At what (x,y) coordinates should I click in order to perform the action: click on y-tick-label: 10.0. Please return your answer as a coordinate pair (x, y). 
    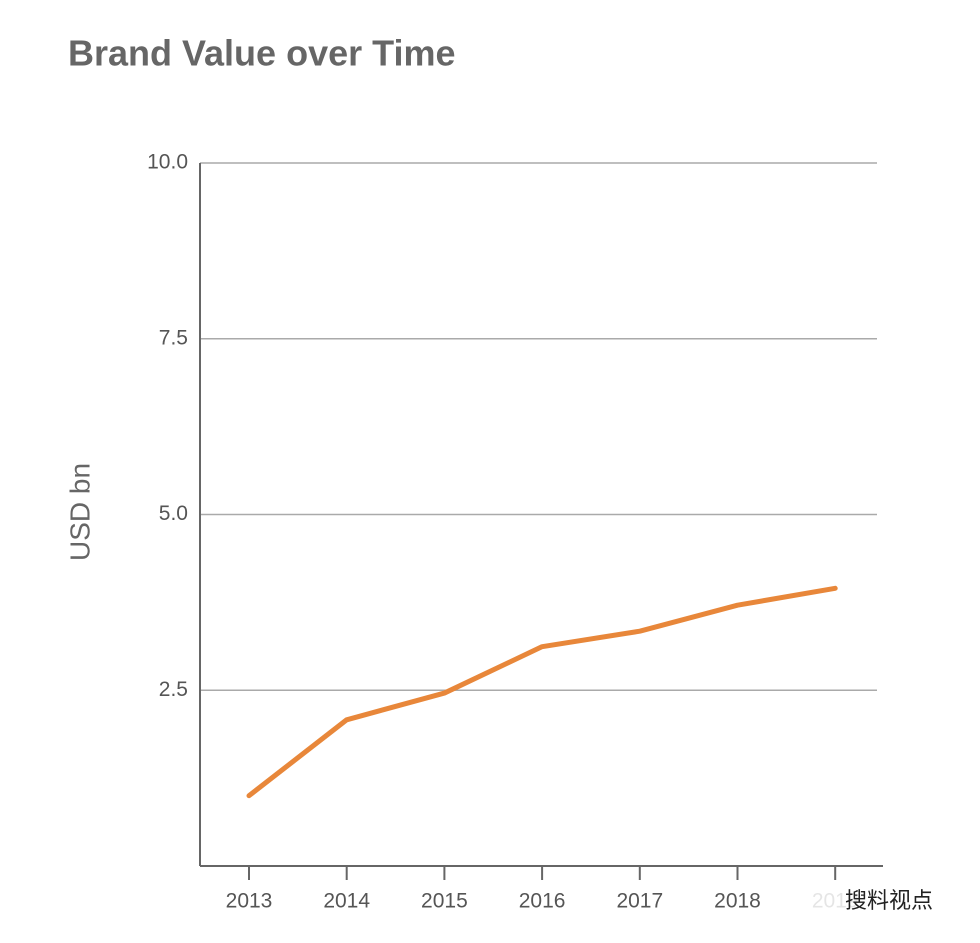
    Looking at the image, I should click on (167, 162).